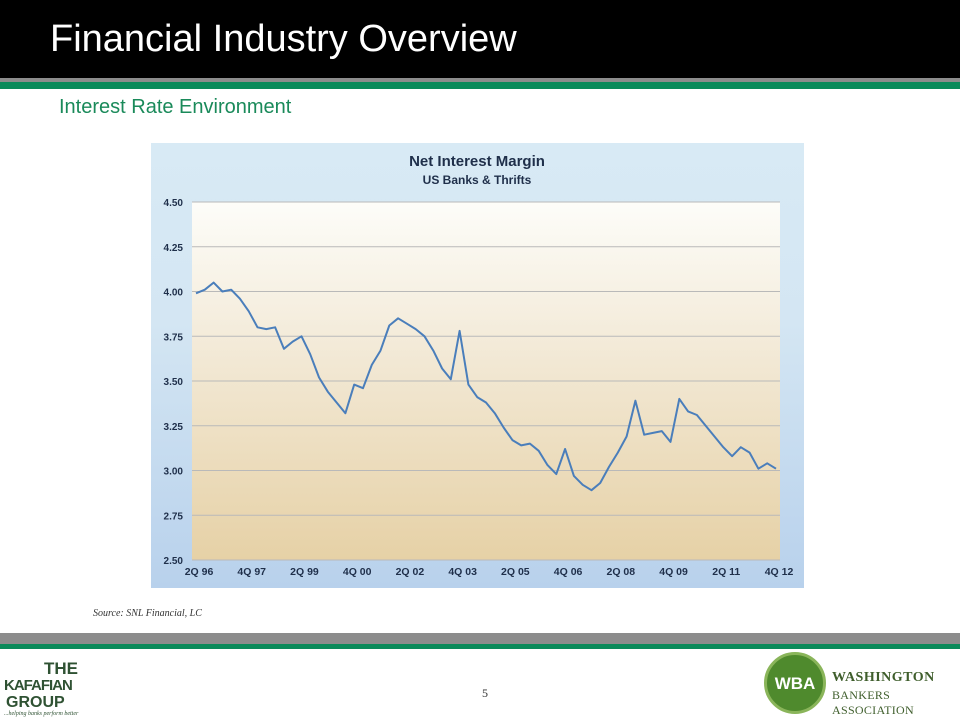  I want to click on x-tick-label: 4Q 97, so click(251, 572).